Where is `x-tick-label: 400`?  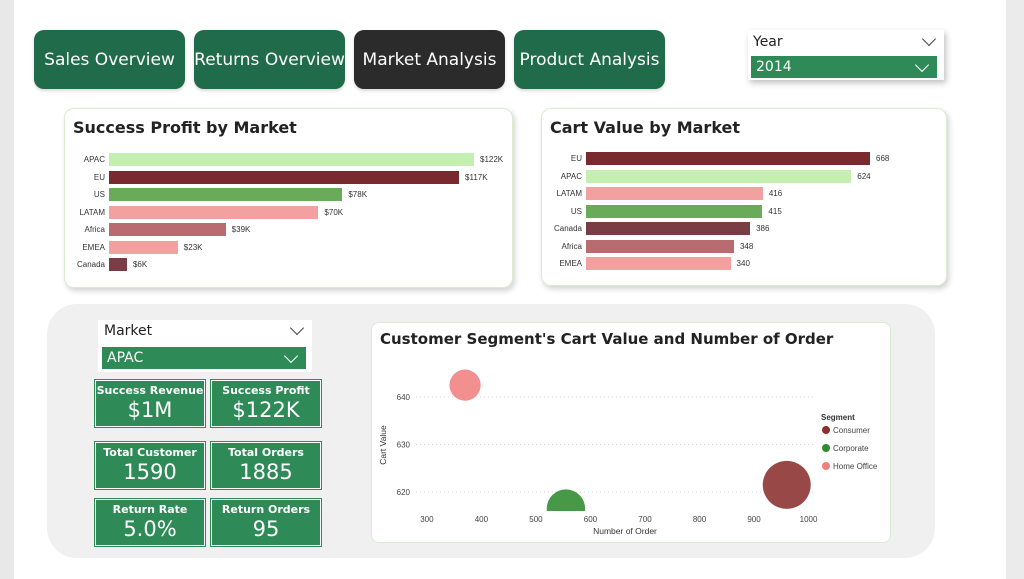 x-tick-label: 400 is located at coordinates (482, 519).